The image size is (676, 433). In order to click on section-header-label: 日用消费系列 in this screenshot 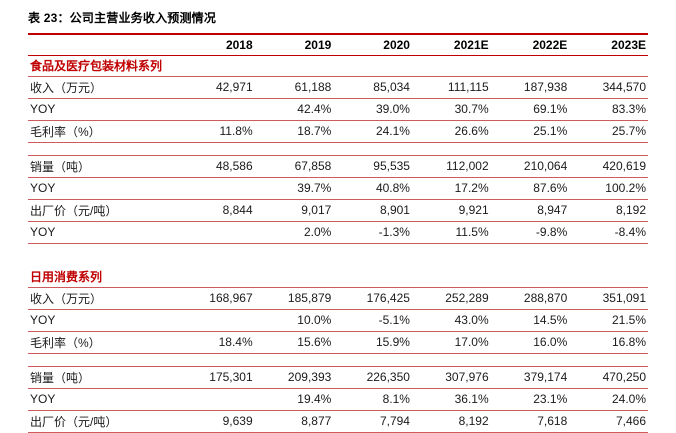, I will do `click(338, 277)`.